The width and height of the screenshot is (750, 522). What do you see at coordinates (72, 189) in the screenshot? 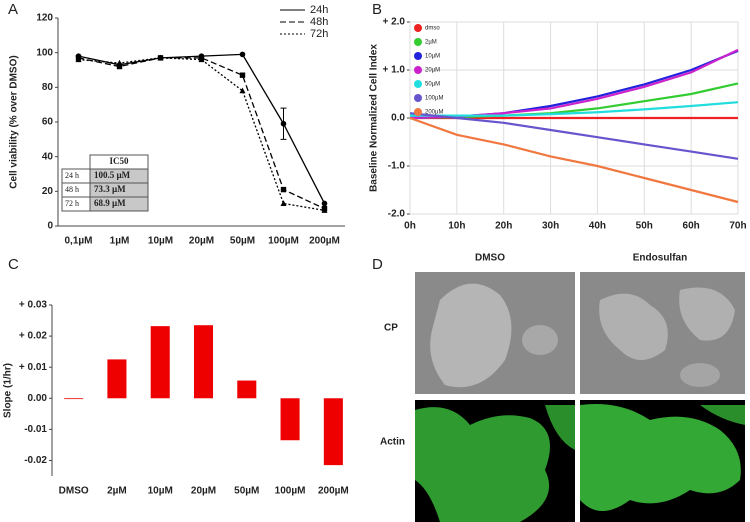
I see `table-text: 48 h` at bounding box center [72, 189].